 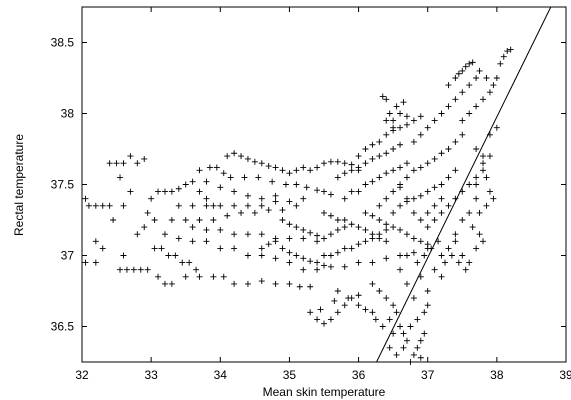 What do you see at coordinates (63, 327) in the screenshot?
I see `y-tick-label: 36.5` at bounding box center [63, 327].